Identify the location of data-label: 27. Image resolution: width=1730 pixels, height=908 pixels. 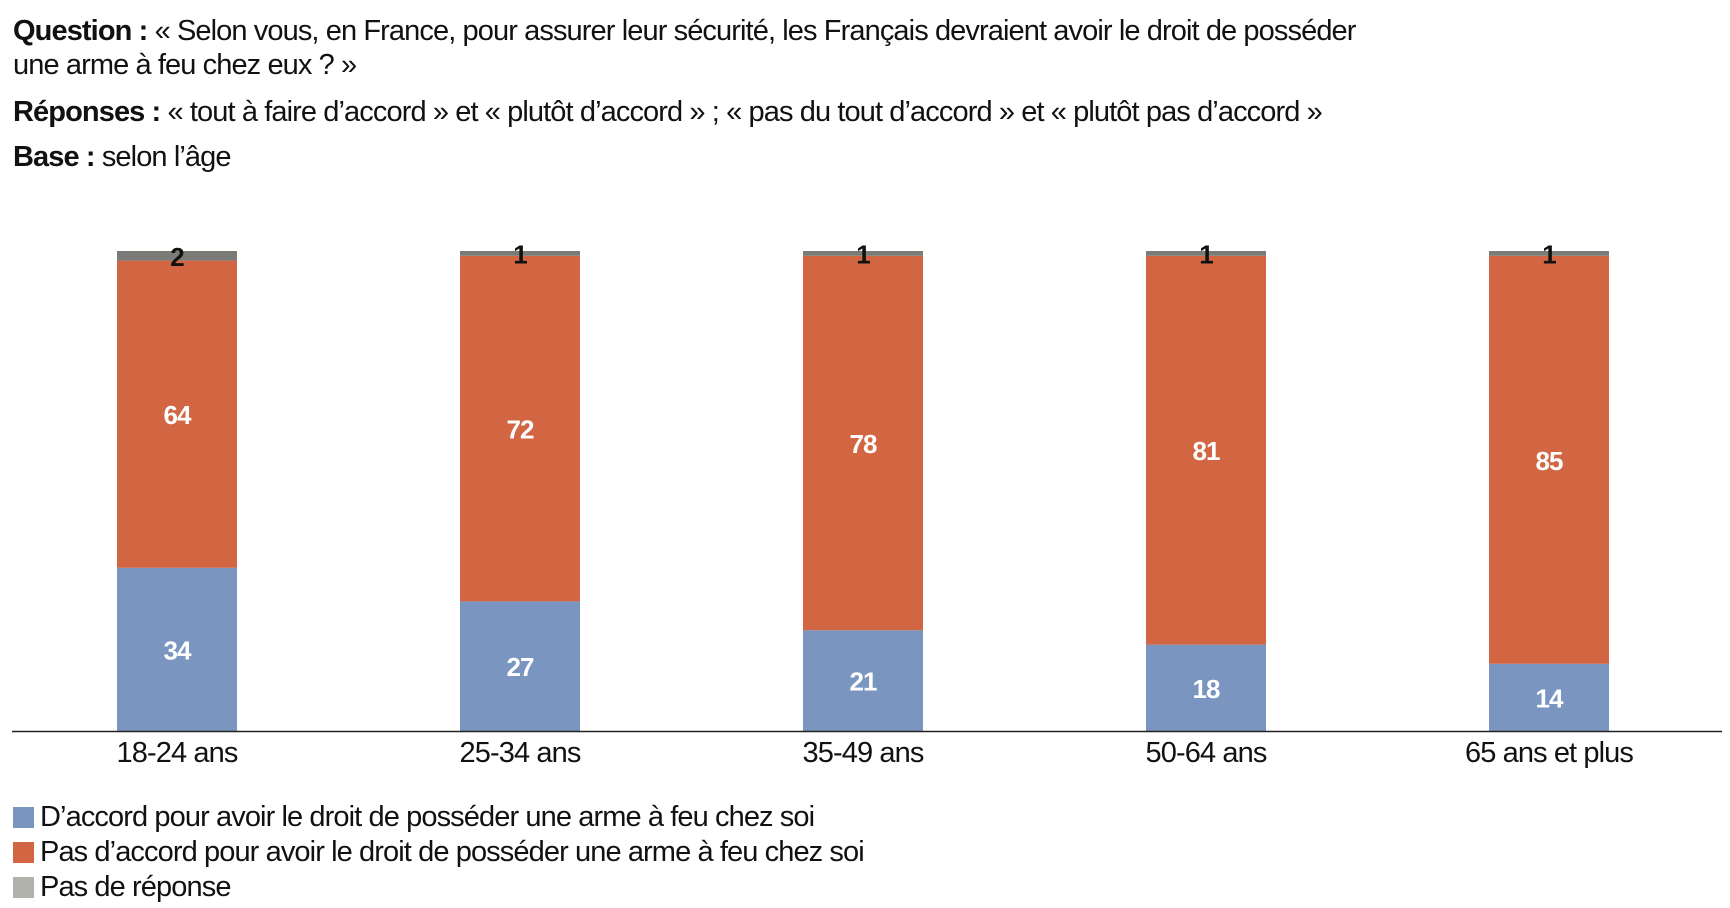
(520, 667).